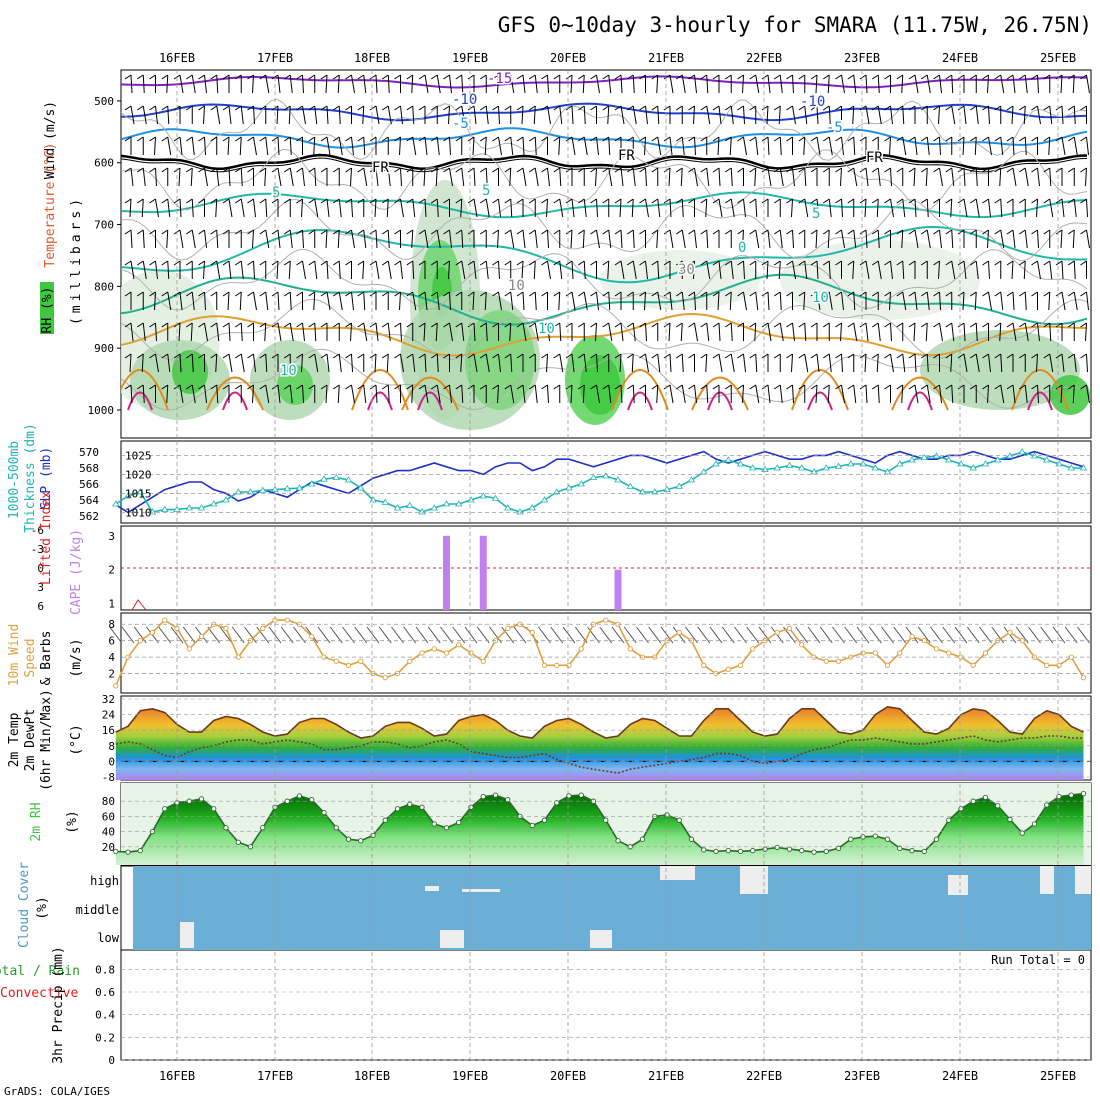  I want to click on temp-contour-warm, so click(720, 401).